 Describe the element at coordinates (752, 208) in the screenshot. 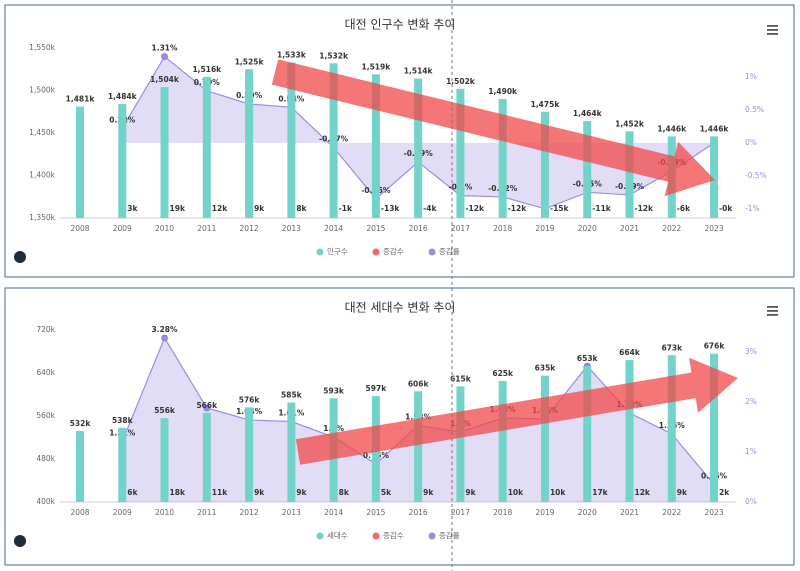

I see `y2-tick-label: -1%` at that location.